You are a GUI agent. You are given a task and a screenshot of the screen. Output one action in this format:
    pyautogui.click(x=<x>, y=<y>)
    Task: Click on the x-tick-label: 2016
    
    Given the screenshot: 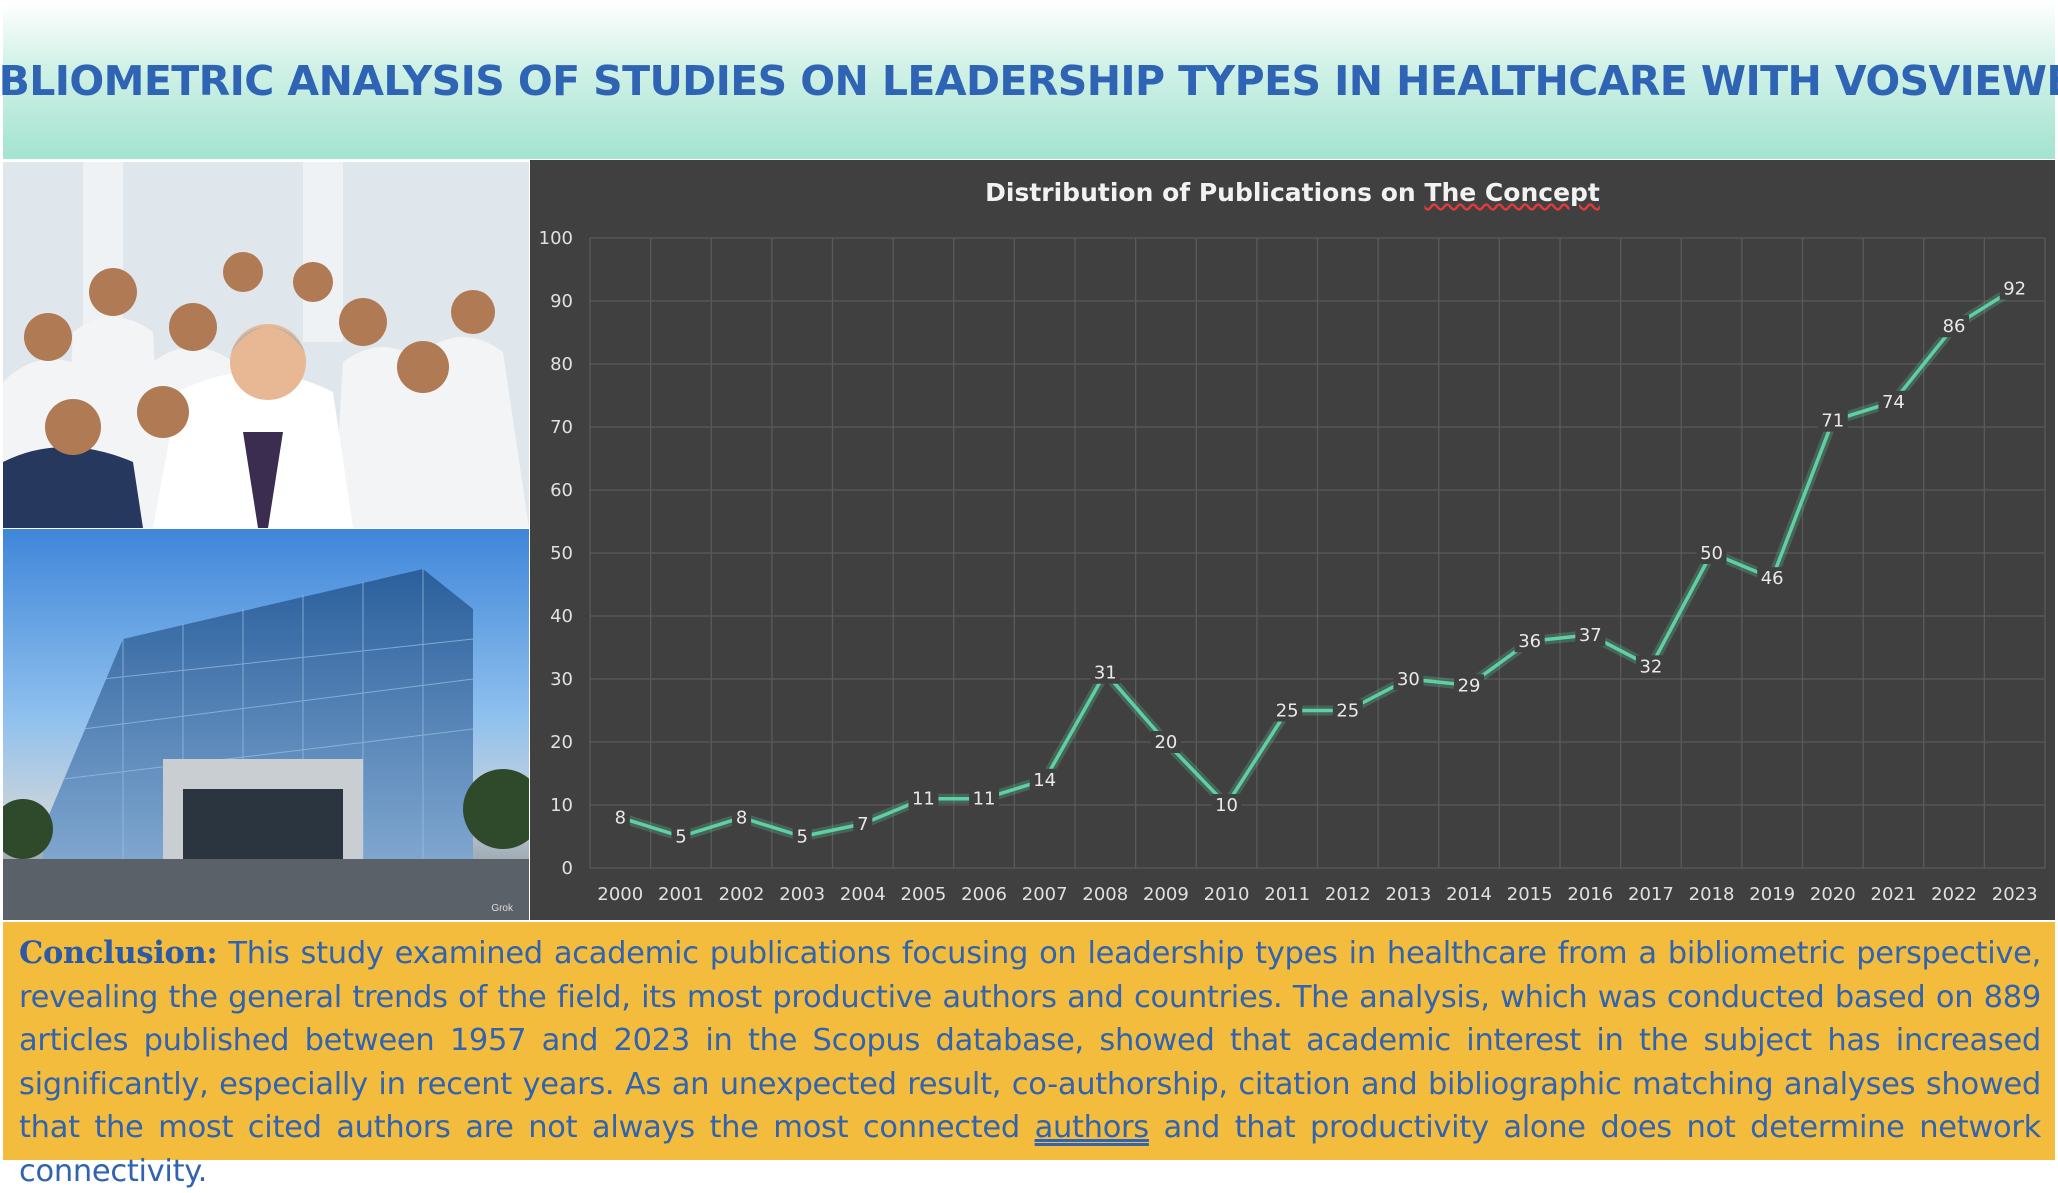 What is the action you would take?
    pyautogui.click(x=1590, y=894)
    